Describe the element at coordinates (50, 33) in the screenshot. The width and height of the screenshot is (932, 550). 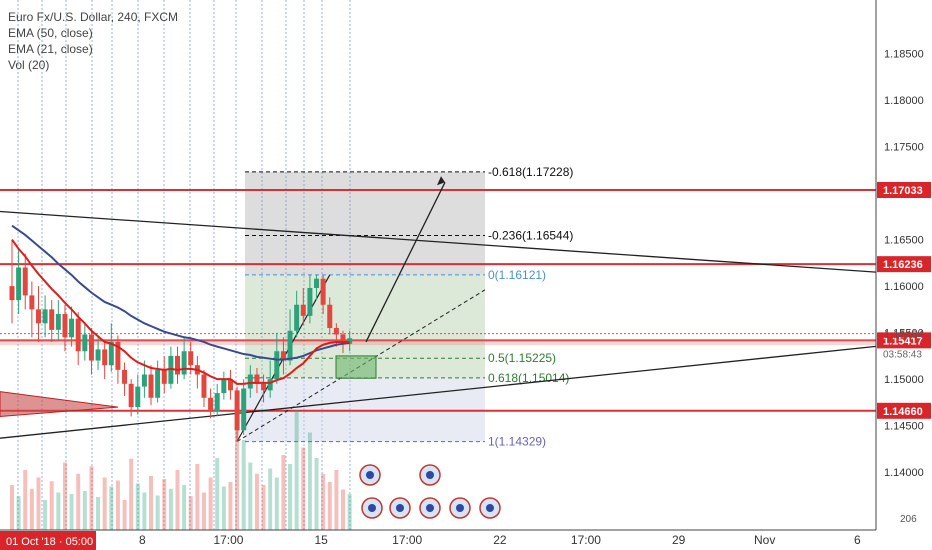
I see `legend-ema50: EMA (50, close)` at that location.